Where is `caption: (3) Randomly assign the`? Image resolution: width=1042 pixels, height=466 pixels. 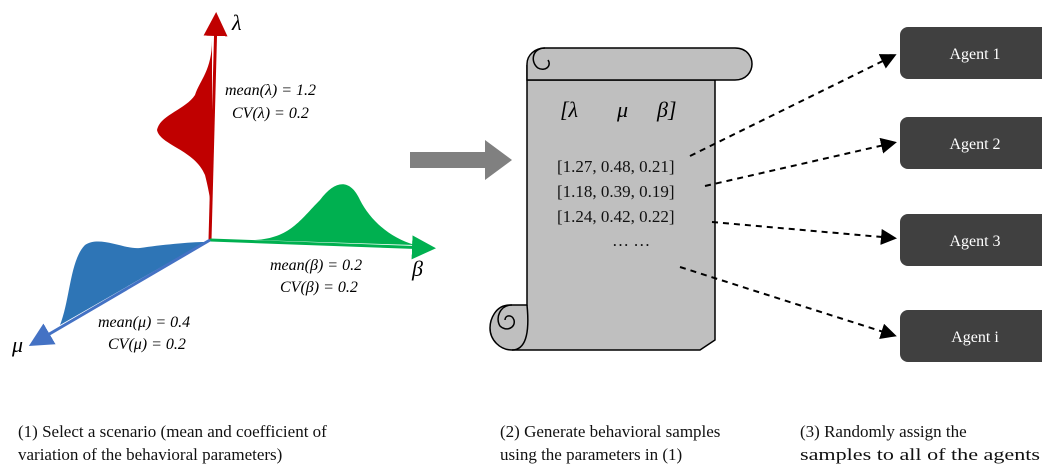
caption: (3) Randomly assign the is located at coordinates (883, 431).